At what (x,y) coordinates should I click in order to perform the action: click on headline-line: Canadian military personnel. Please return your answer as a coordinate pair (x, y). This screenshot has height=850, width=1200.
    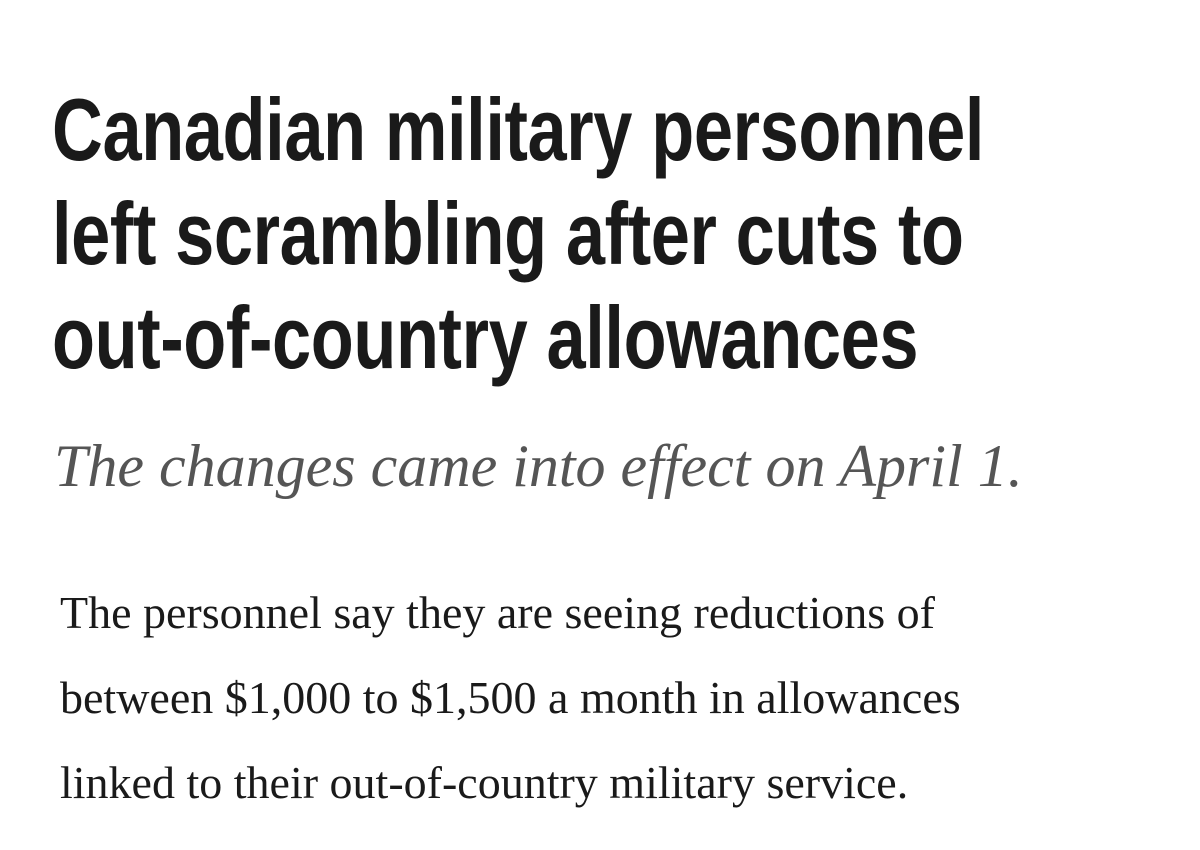
    Looking at the image, I should click on (518, 129).